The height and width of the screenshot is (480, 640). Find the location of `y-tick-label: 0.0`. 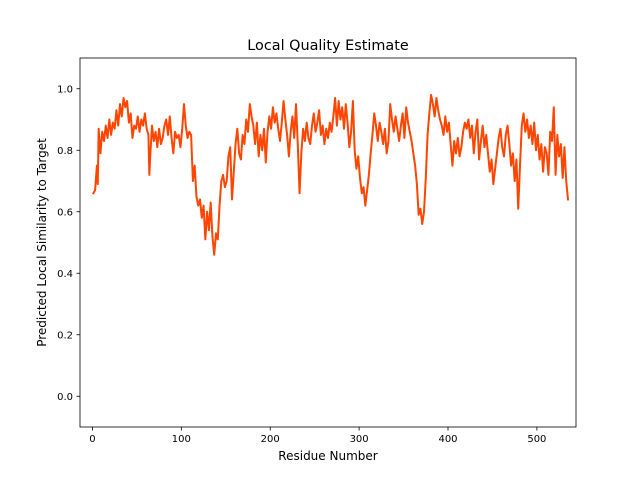

y-tick-label: 0.0 is located at coordinates (65, 397).